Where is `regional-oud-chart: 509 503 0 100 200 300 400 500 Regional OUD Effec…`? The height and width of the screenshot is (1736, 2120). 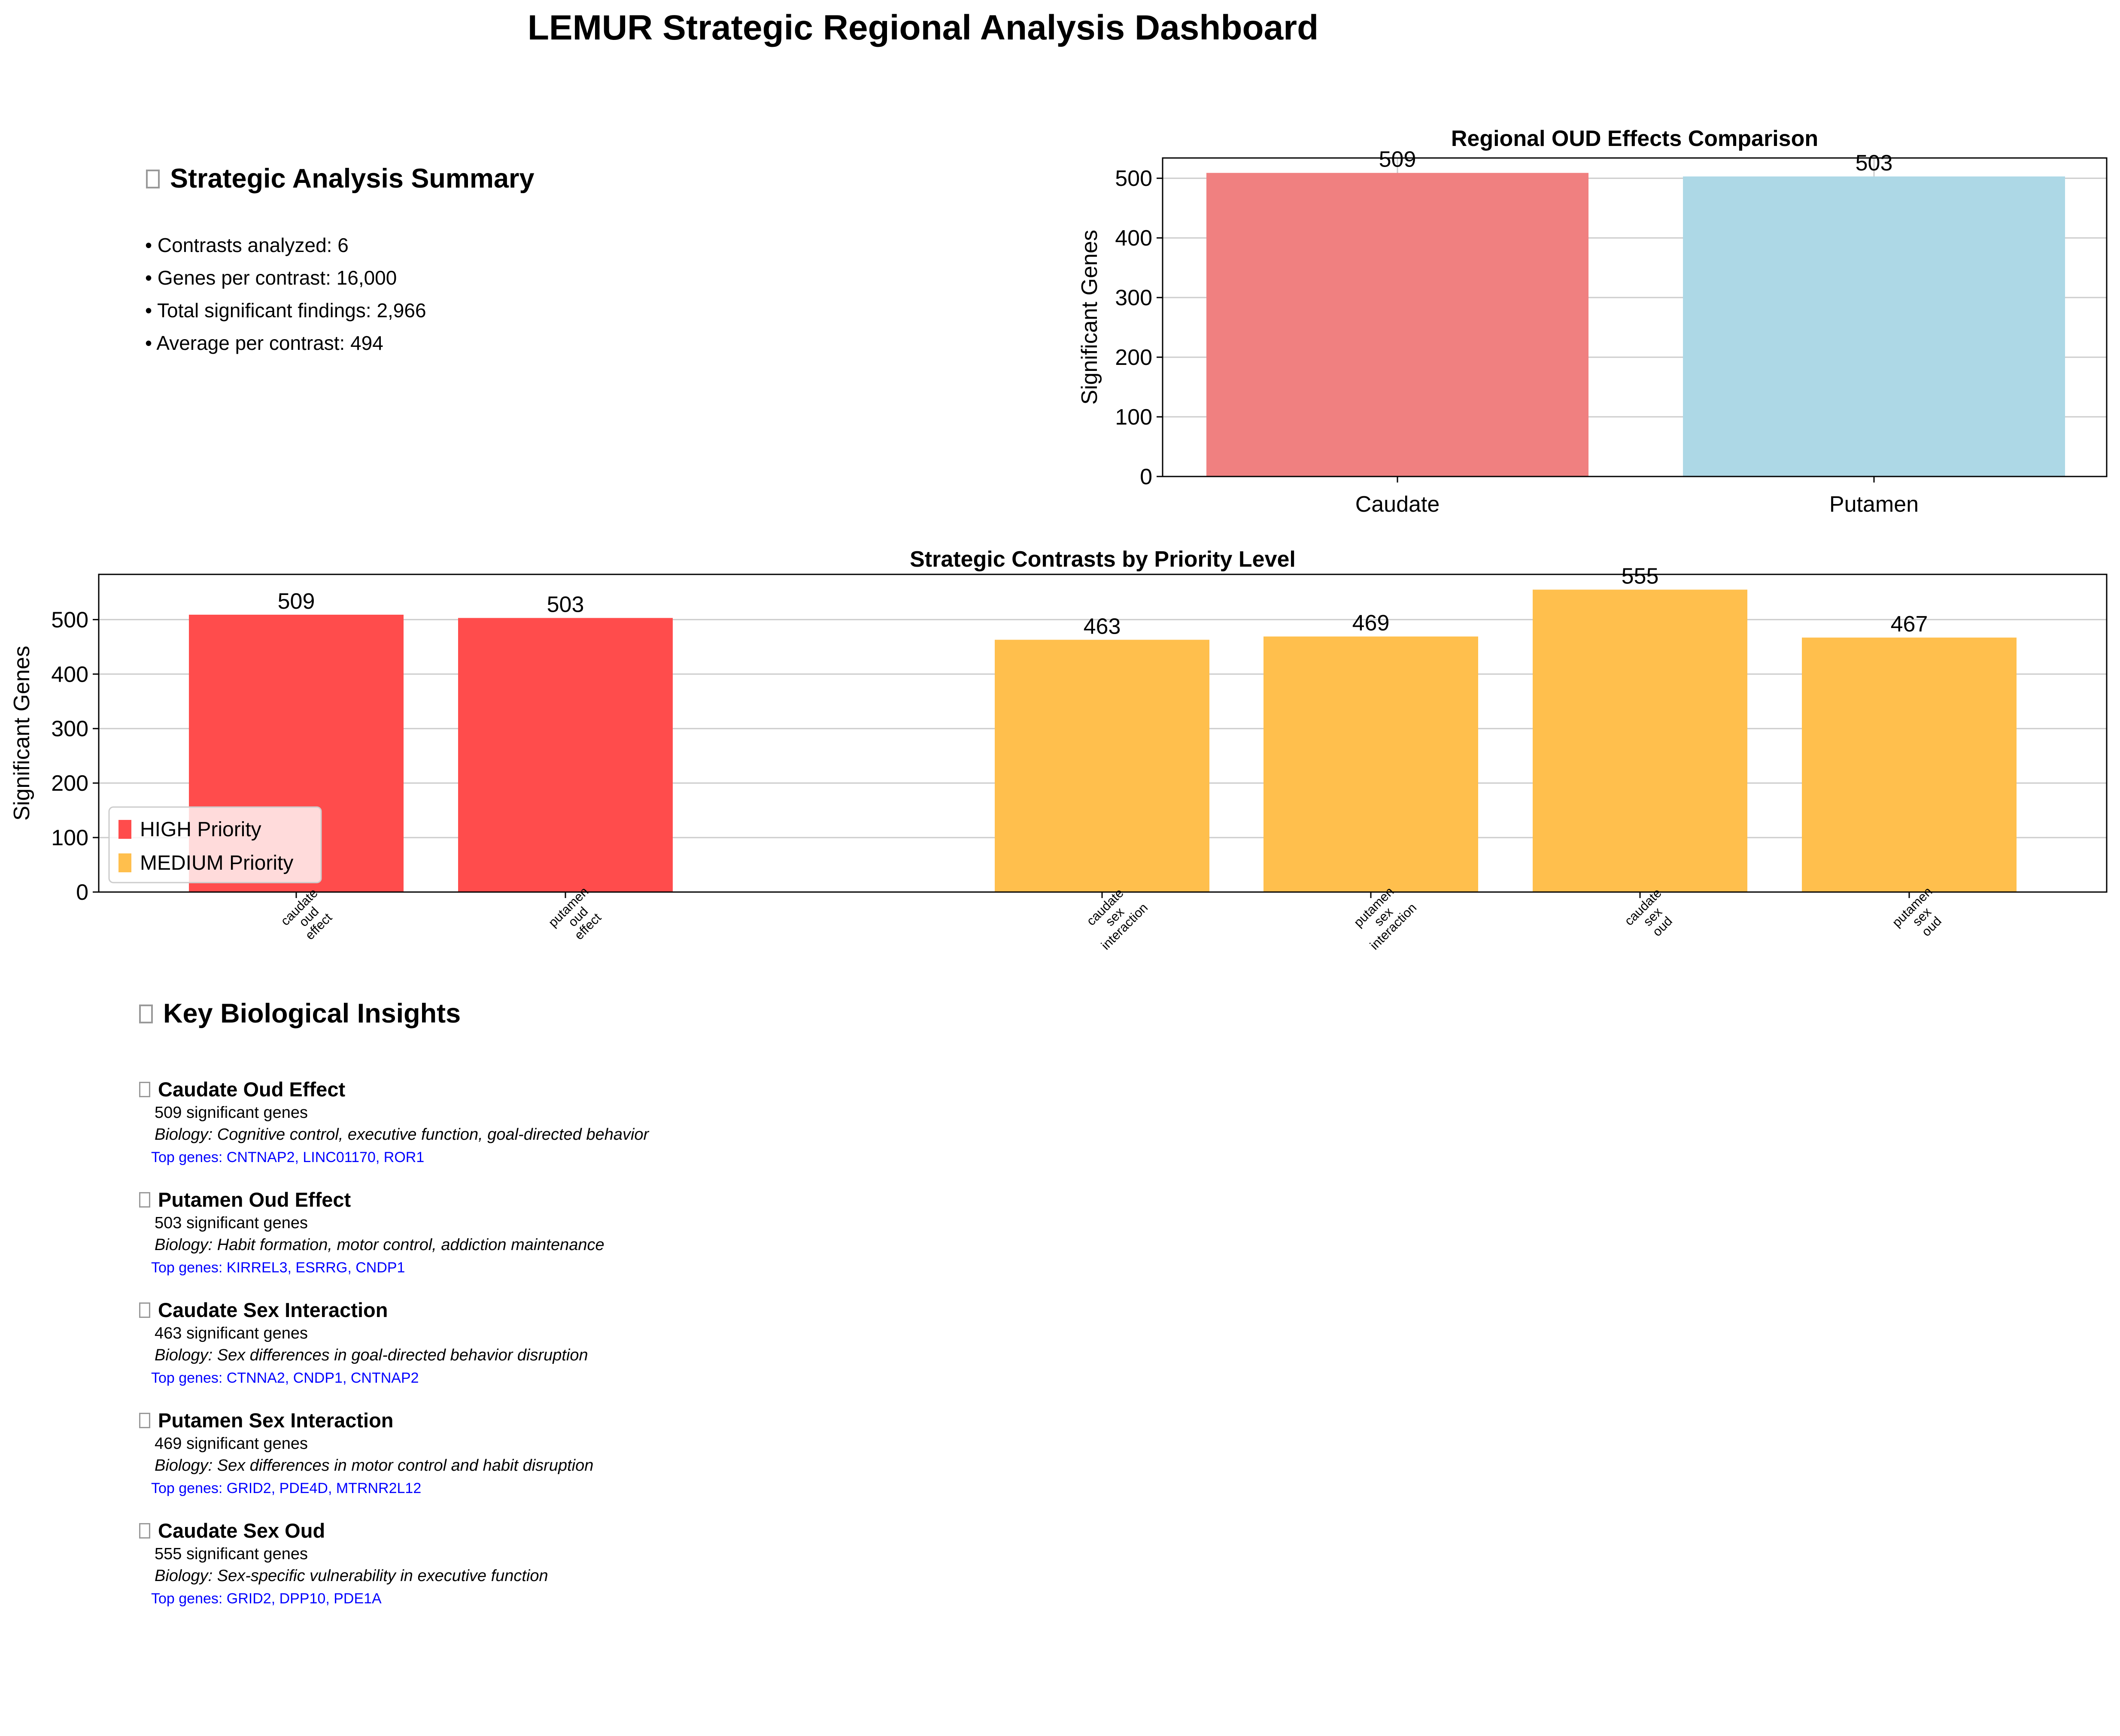
regional-oud-chart: 509 503 0 100 200 300 400 500 Regional OUD Effec… is located at coordinates (1592, 321).